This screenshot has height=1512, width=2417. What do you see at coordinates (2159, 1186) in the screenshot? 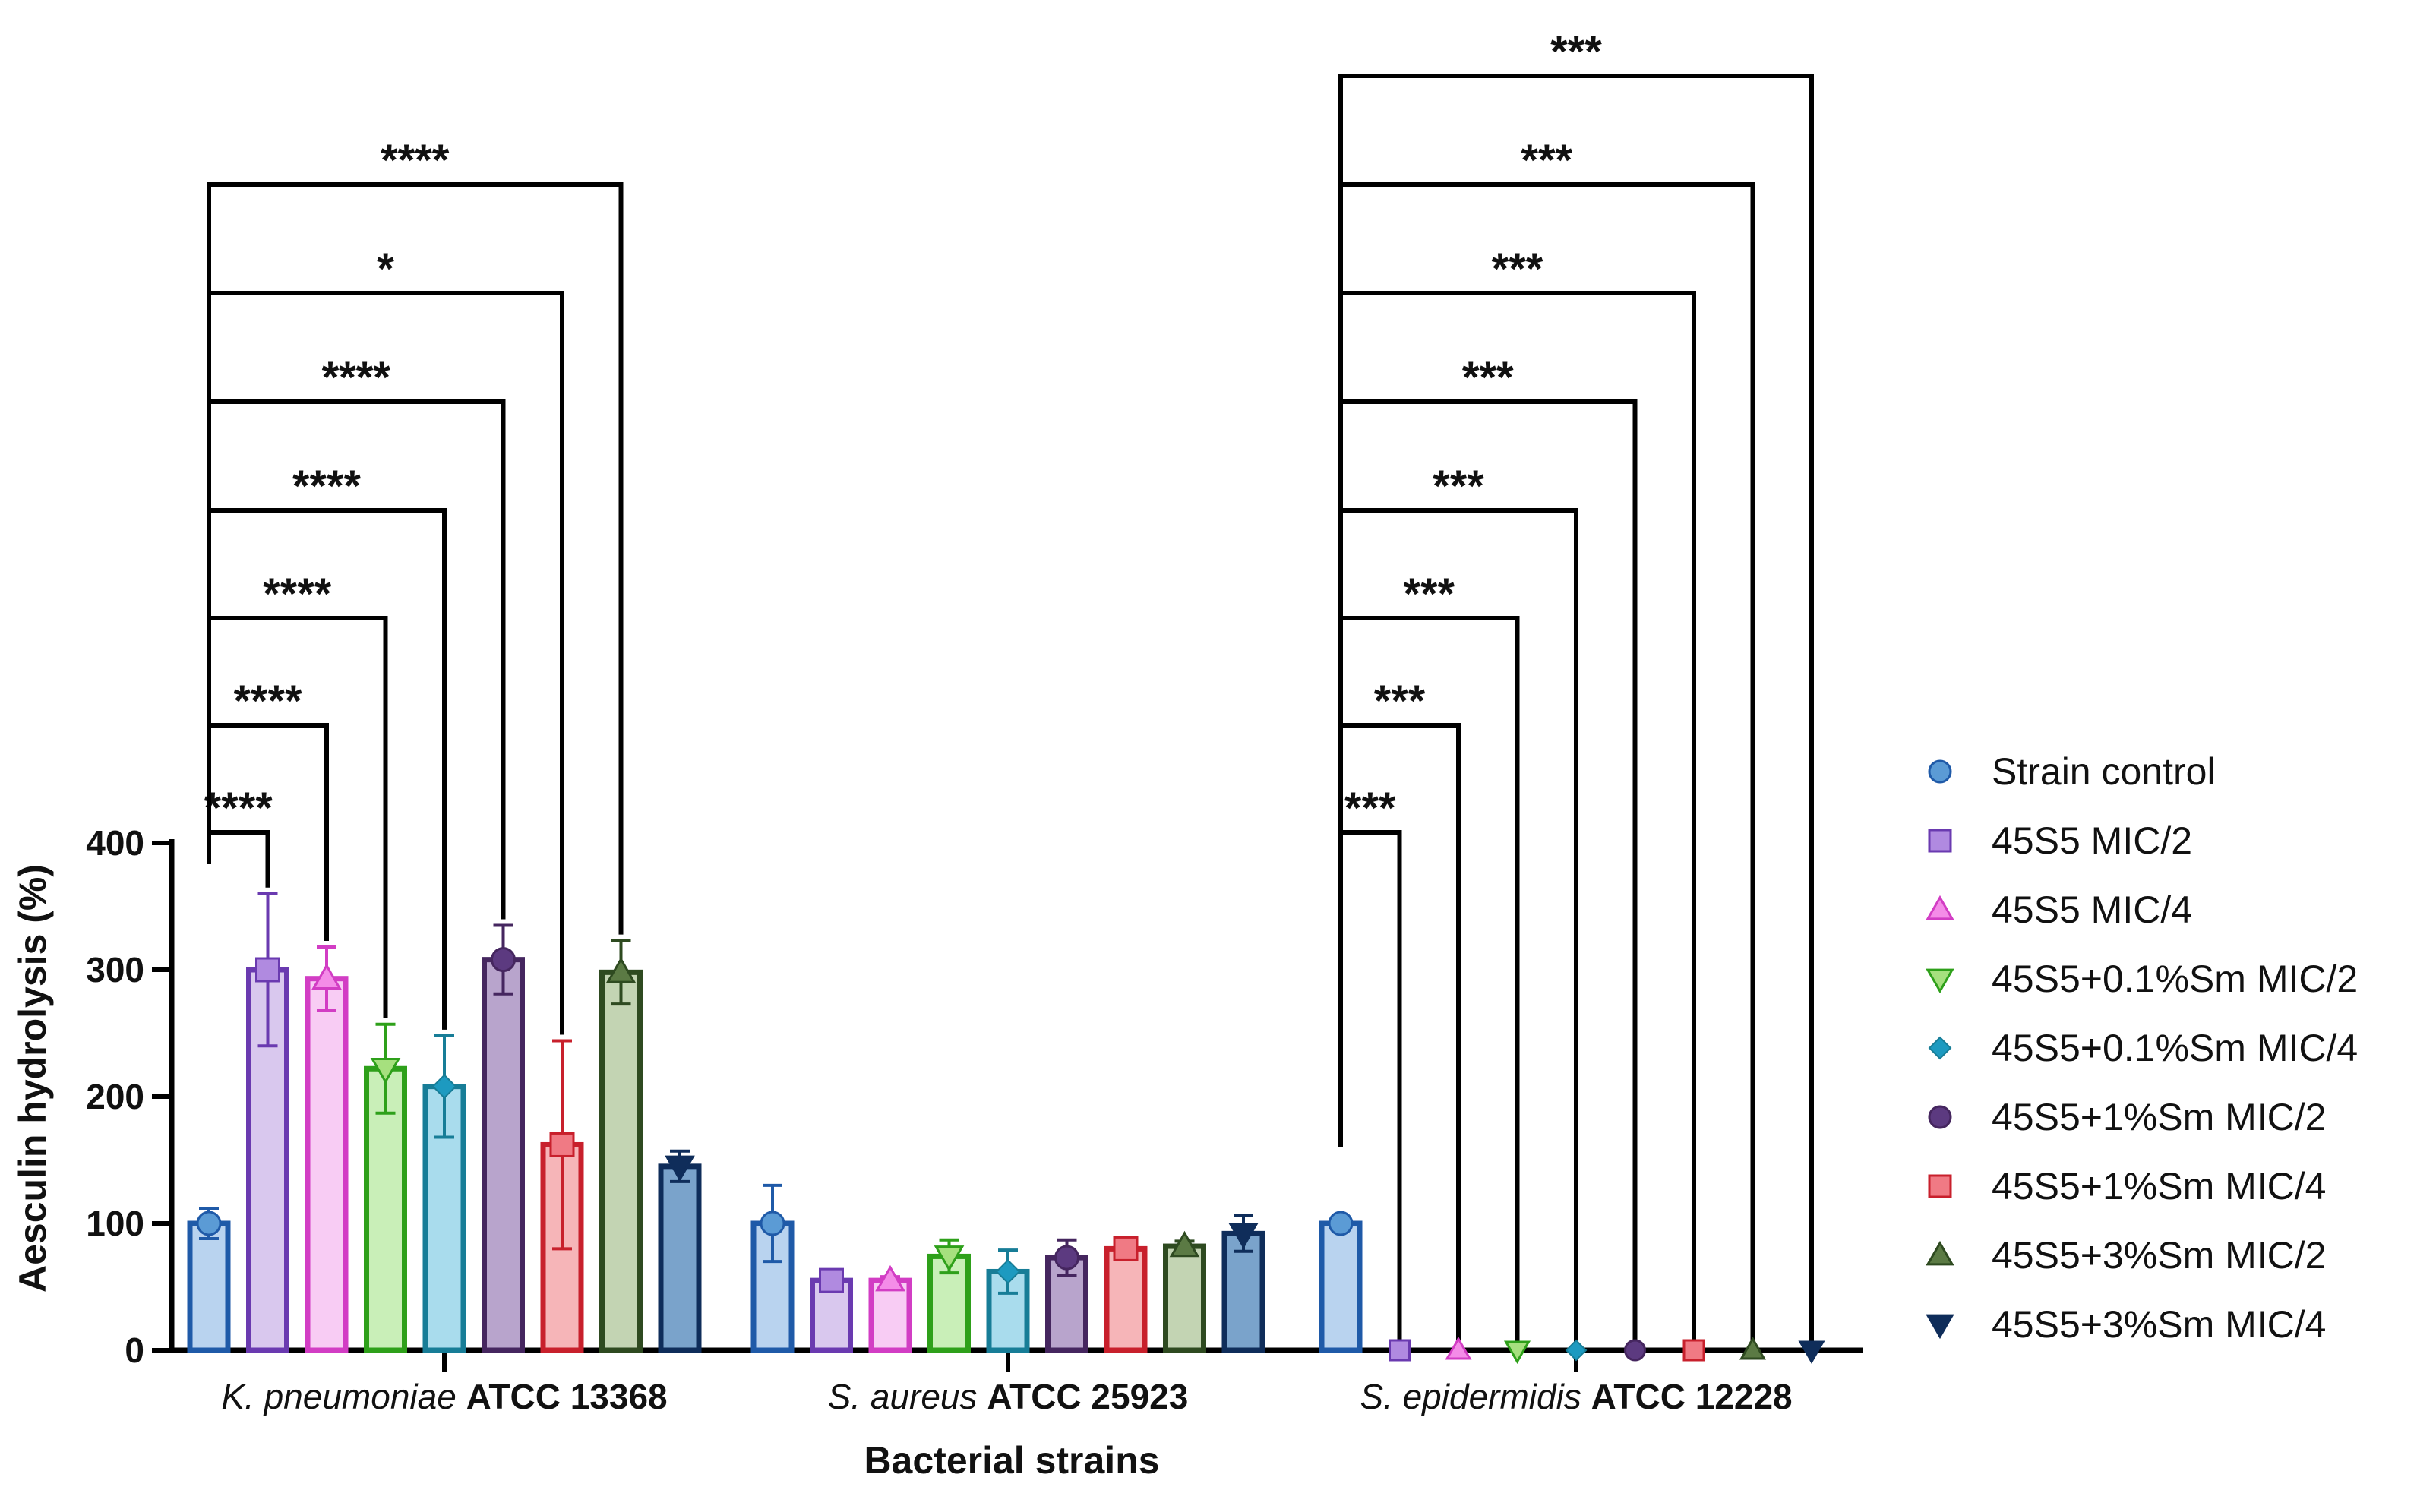
I see `legend-label: 45S5+1%Sm MIC/4` at bounding box center [2159, 1186].